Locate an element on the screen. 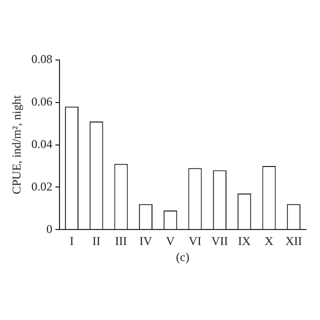 The image size is (320, 320). y-tick-label: 0 is located at coordinates (49, 229).